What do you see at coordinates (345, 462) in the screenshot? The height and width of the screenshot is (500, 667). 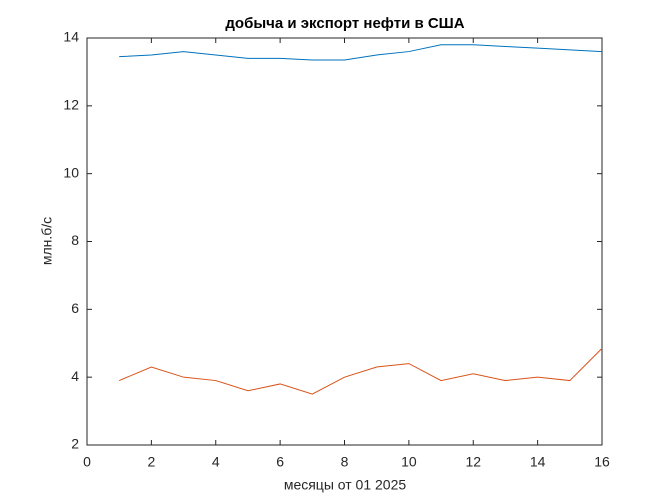 I see `x-tick-label: 8` at bounding box center [345, 462].